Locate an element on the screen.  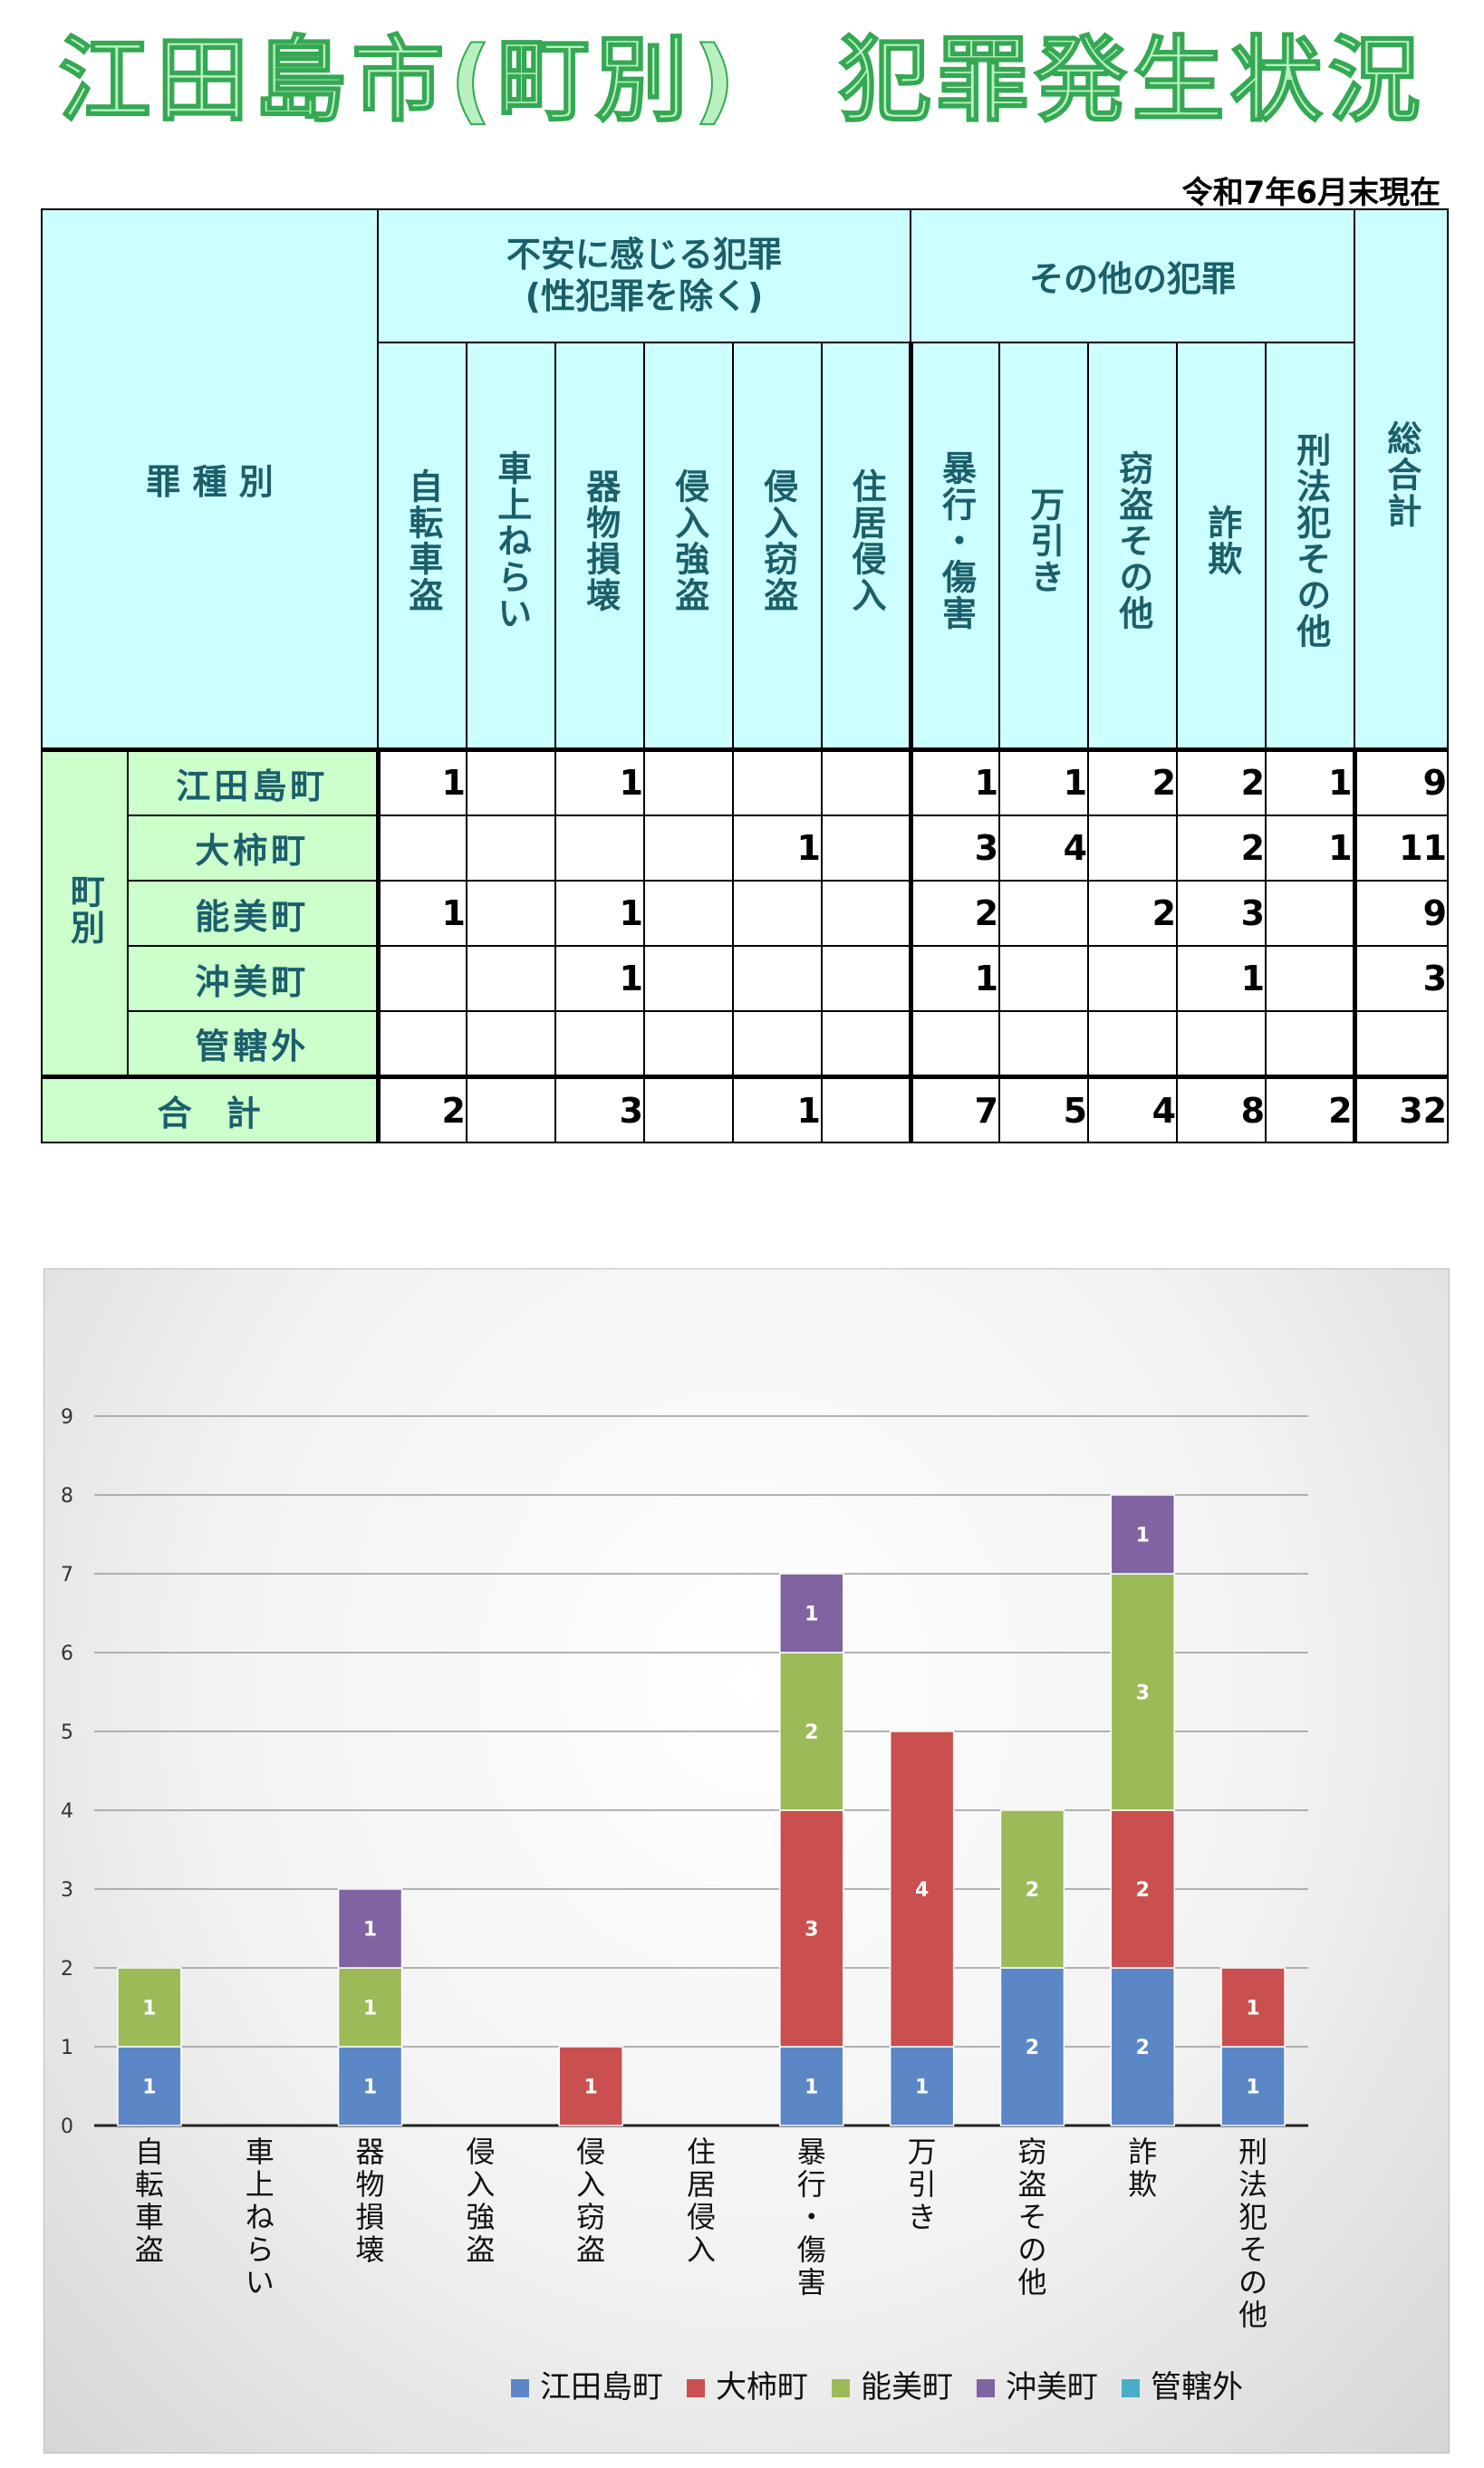
row-label: 大柿町 is located at coordinates (253, 848).